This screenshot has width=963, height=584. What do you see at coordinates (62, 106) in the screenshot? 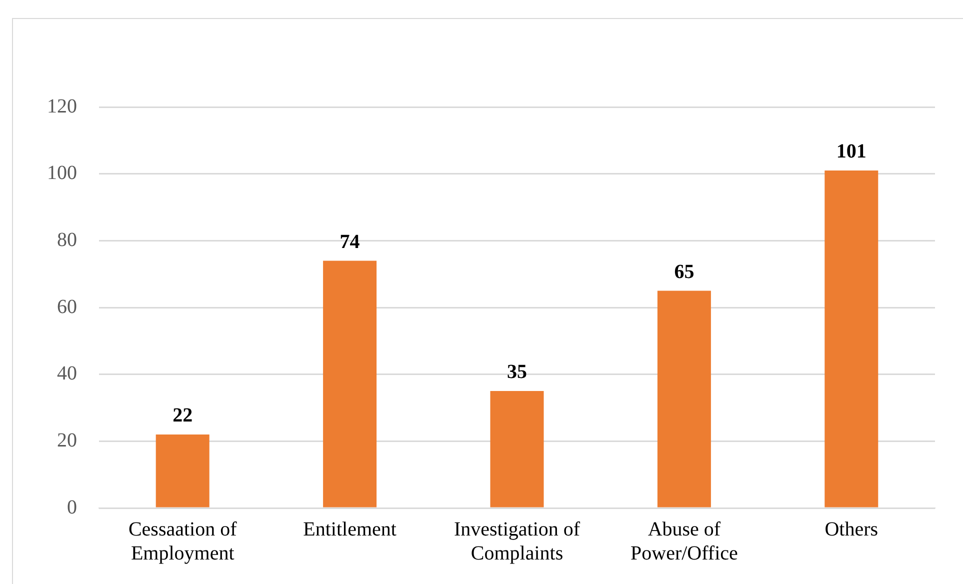
I see `y-tick-label: 120` at bounding box center [62, 106].